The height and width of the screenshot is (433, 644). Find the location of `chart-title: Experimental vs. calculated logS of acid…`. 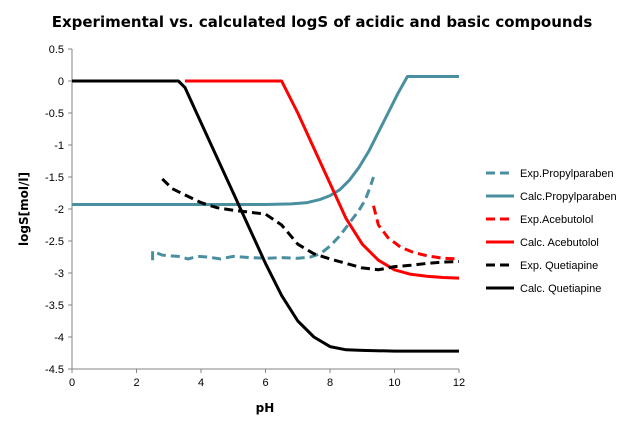

chart-title: Experimental vs. calculated logS of acid… is located at coordinates (322, 22).